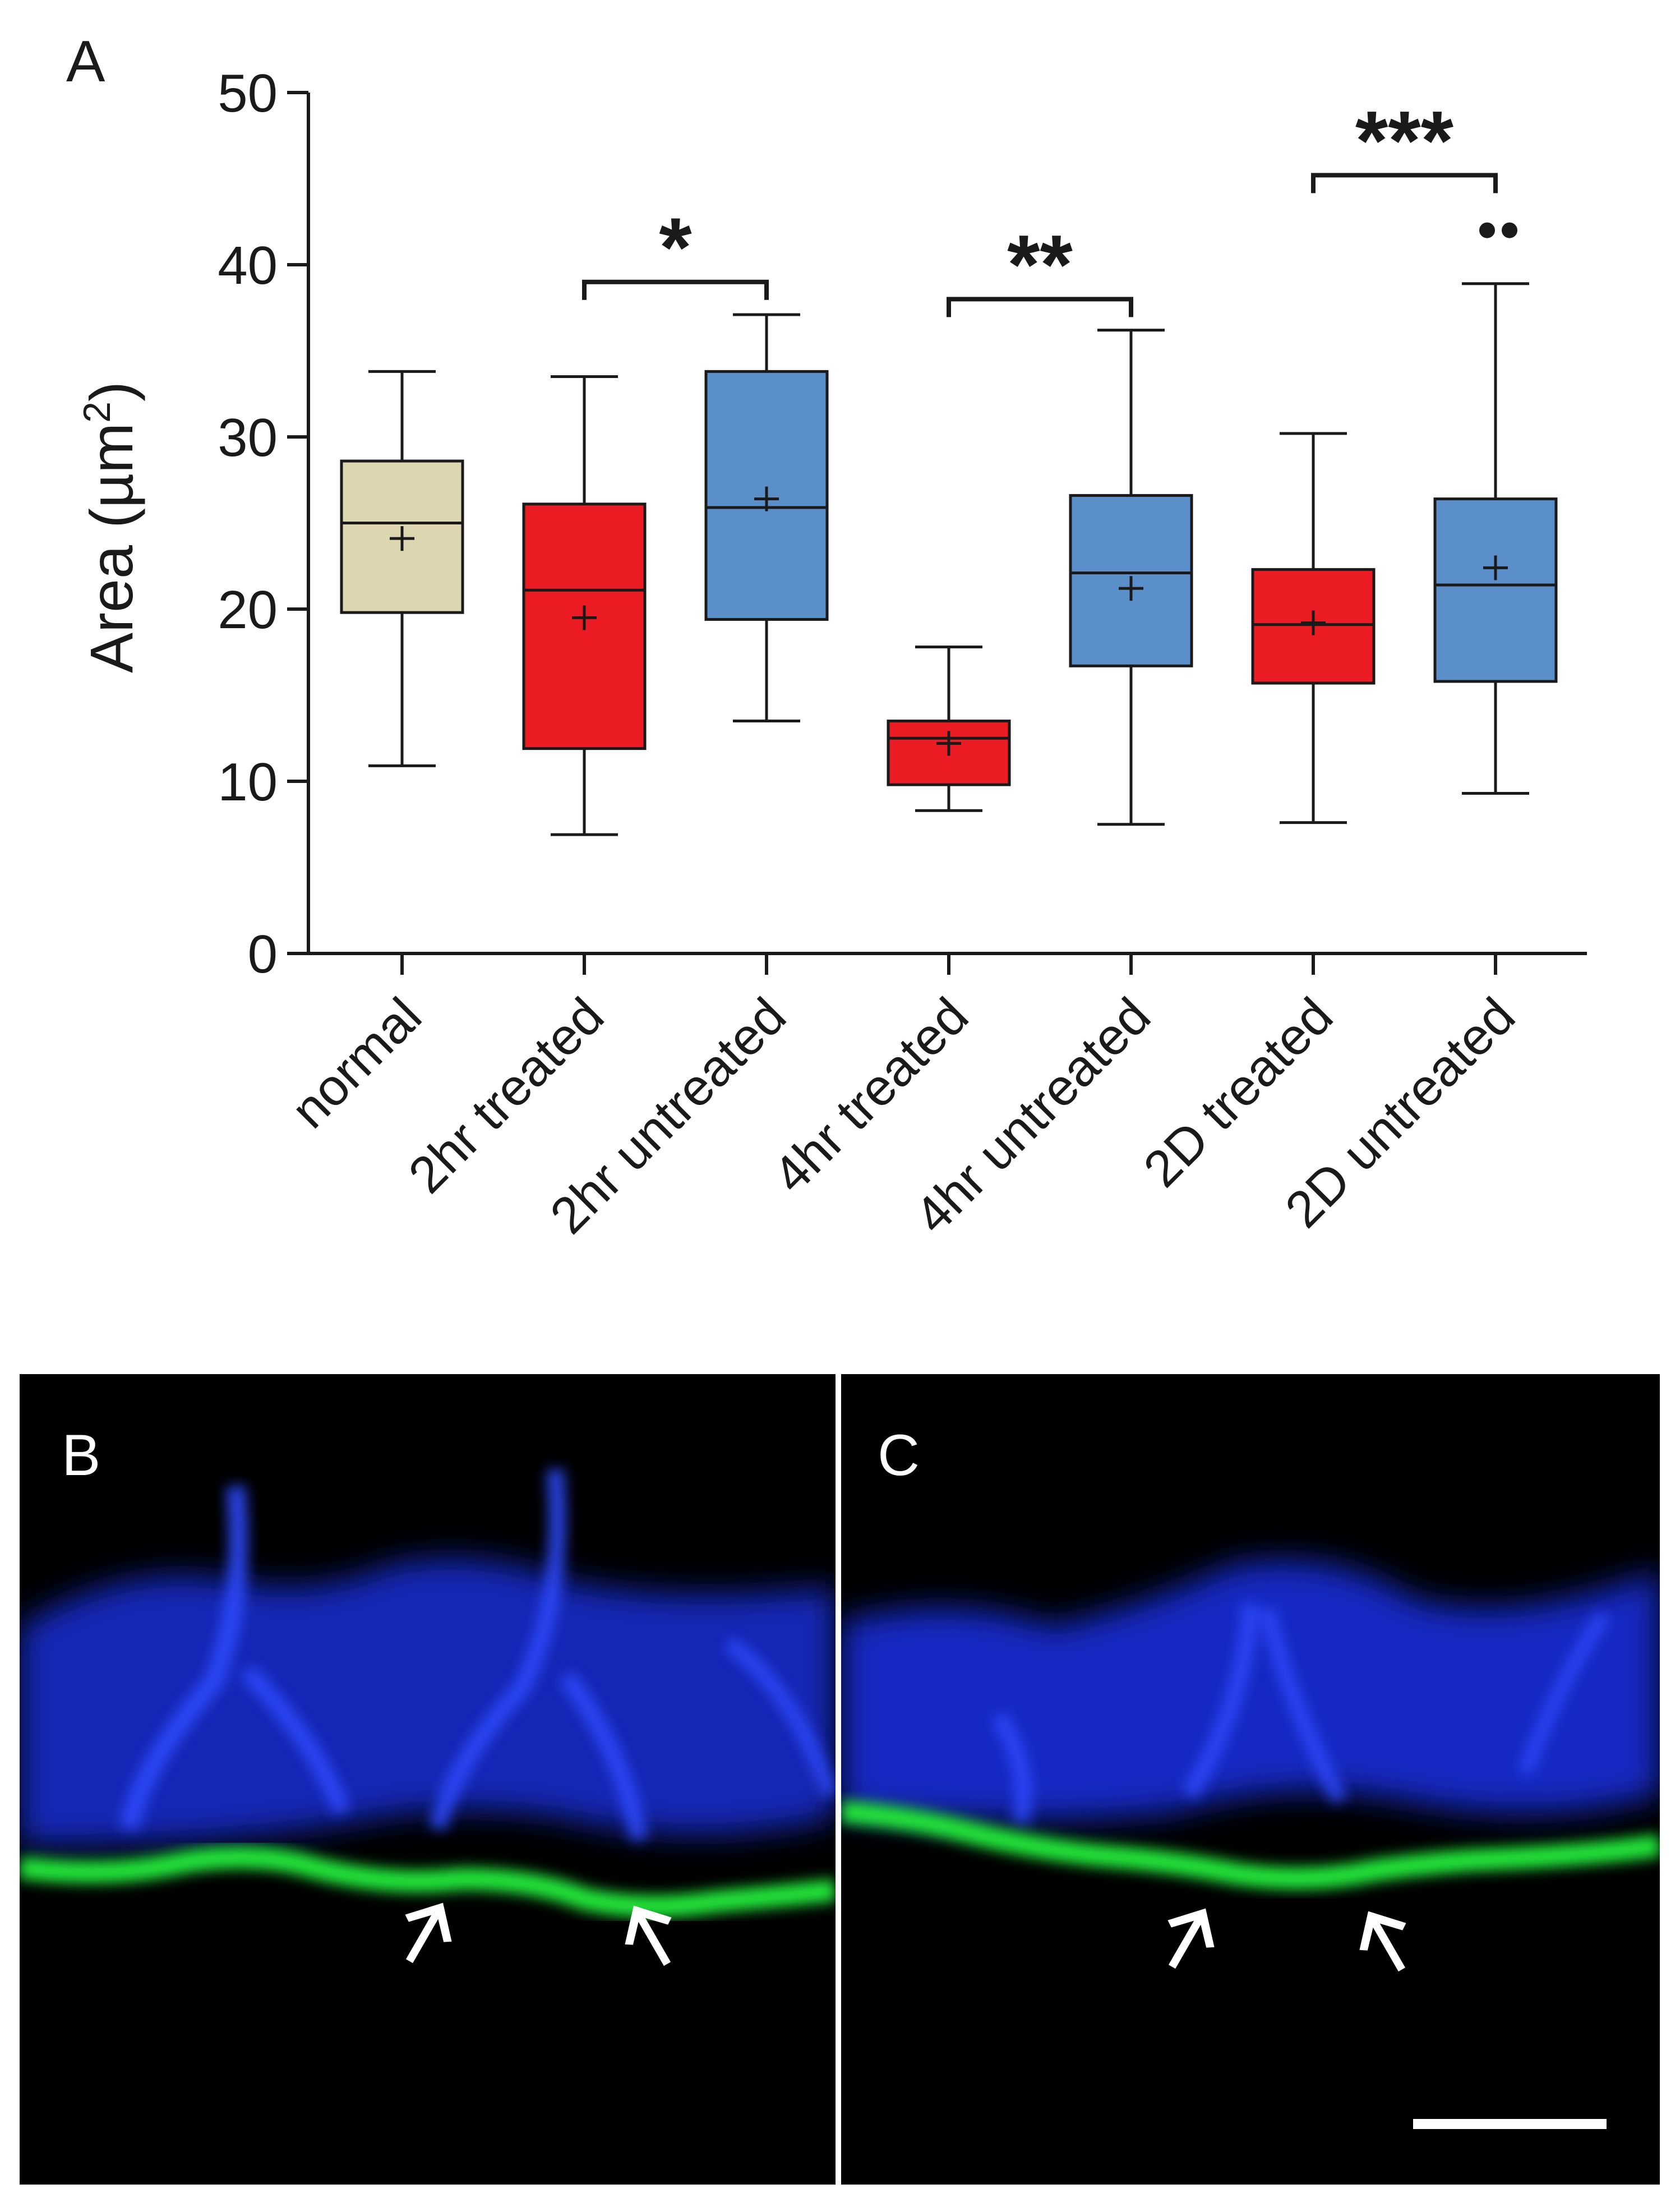  What do you see at coordinates (85, 62) in the screenshot?
I see `panel-a-label: A` at bounding box center [85, 62].